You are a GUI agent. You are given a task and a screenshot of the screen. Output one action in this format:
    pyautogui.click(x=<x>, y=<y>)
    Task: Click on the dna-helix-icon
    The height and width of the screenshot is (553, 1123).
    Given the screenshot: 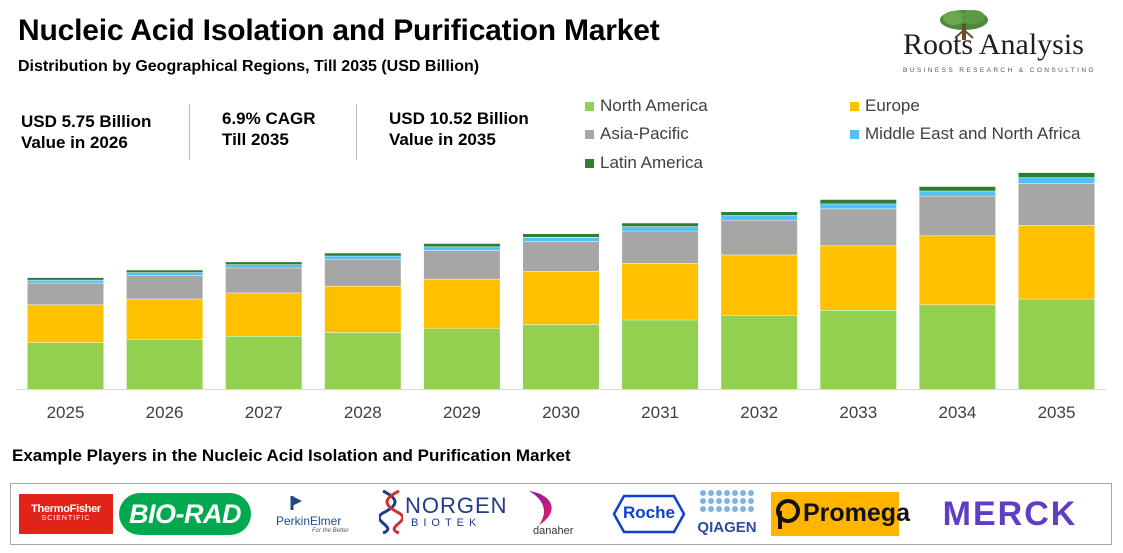 What is the action you would take?
    pyautogui.click(x=391, y=512)
    